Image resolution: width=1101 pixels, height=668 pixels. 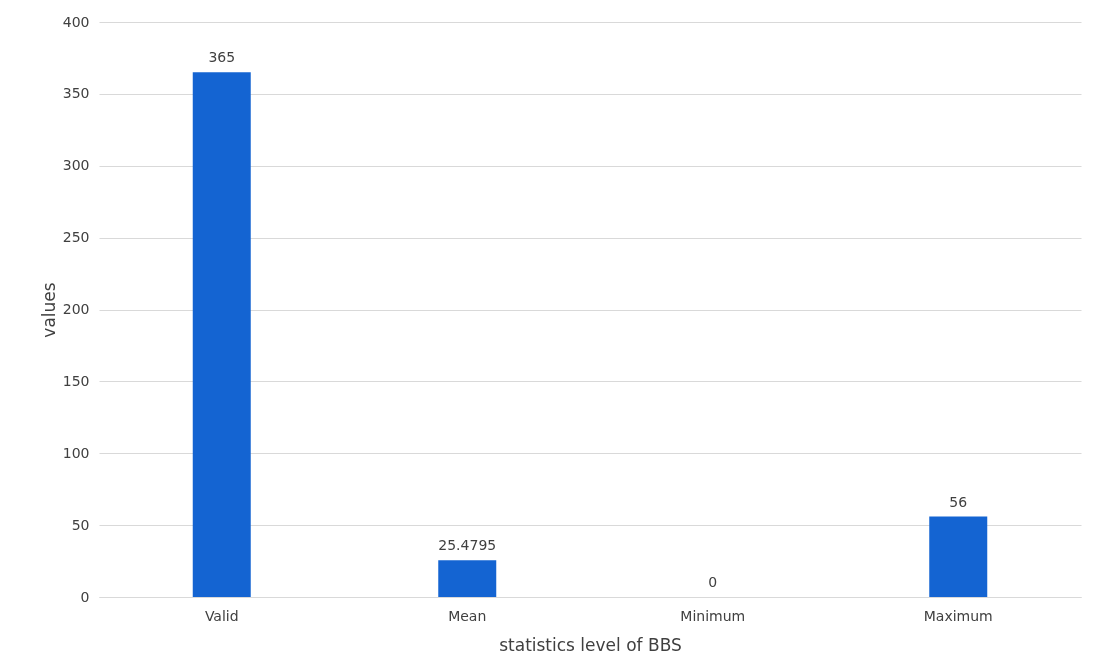 What do you see at coordinates (80, 524) in the screenshot?
I see `y-tick-label: 50` at bounding box center [80, 524].